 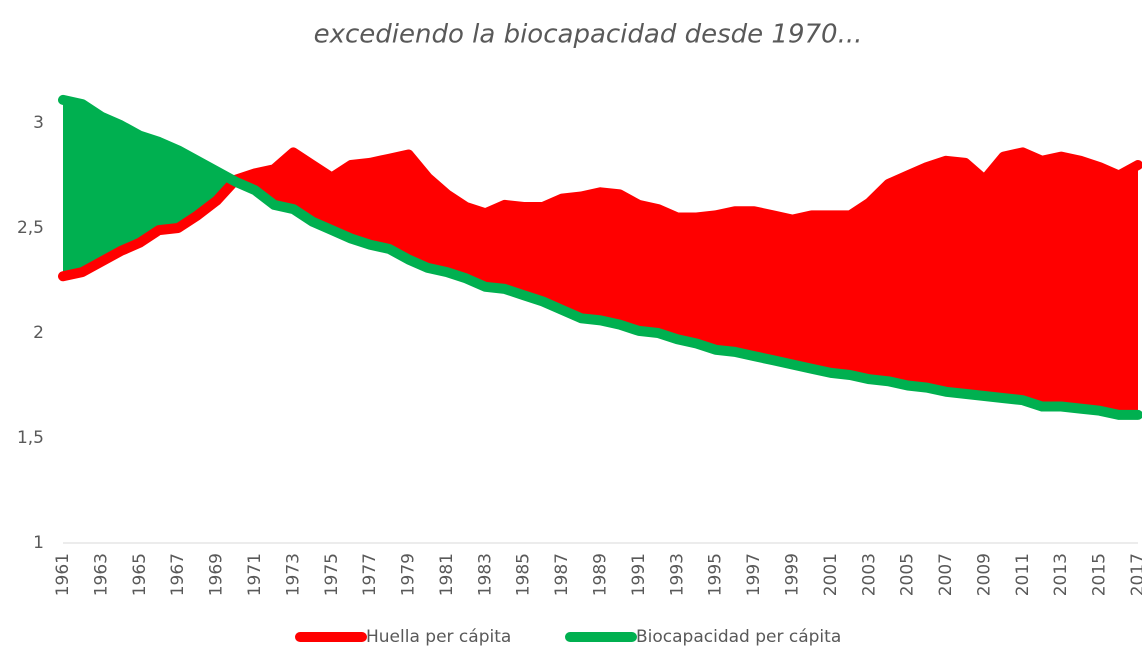 What do you see at coordinates (677, 574) in the screenshot?
I see `x-tick-label: 1993` at bounding box center [677, 574].